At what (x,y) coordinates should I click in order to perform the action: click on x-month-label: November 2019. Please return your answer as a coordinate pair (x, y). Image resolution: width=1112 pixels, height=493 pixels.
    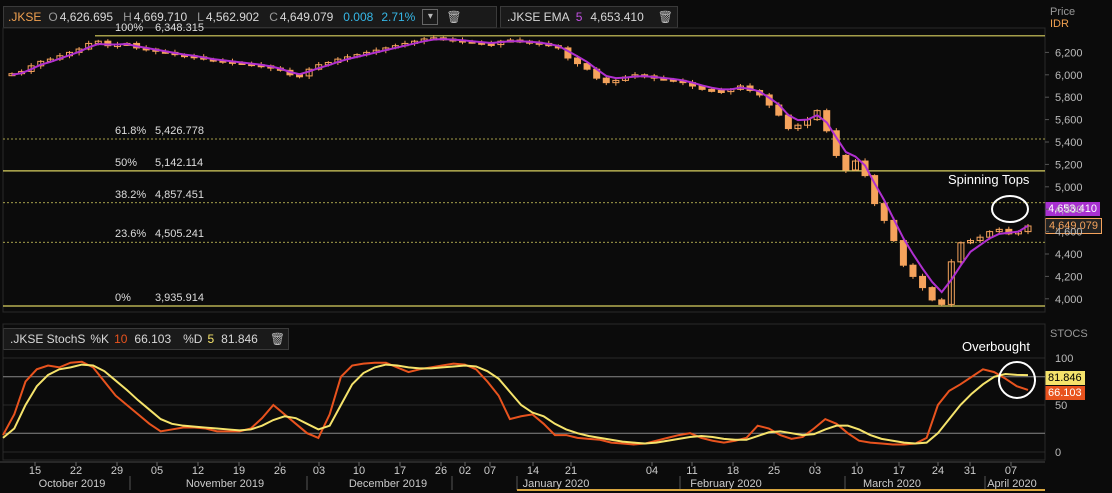
    Looking at the image, I should click on (225, 484).